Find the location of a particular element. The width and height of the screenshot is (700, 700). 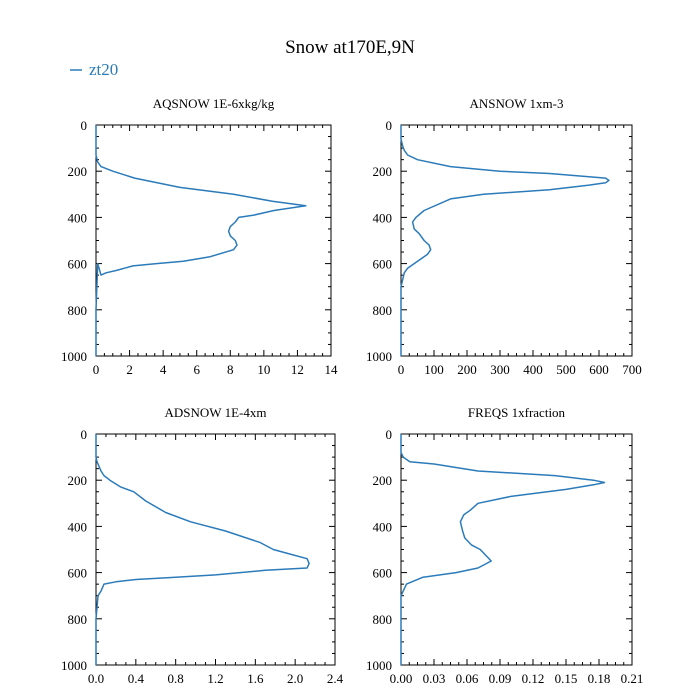

x-tick-label: 2.0 is located at coordinates (295, 678).